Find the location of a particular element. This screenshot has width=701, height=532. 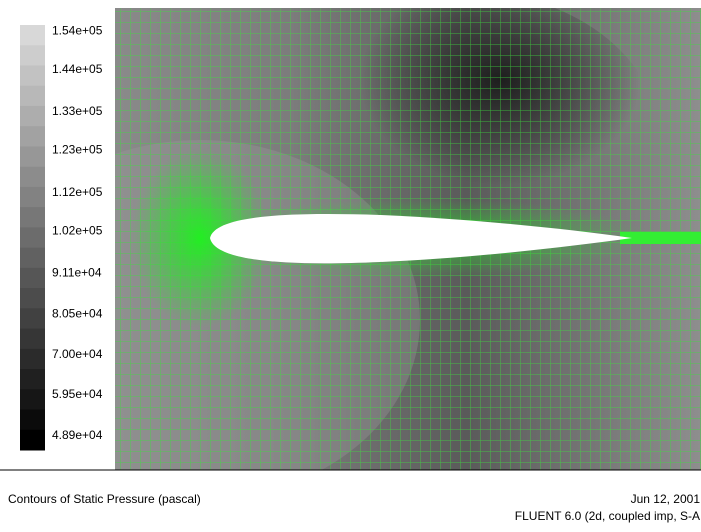

date: Jun 12, 2001 is located at coordinates (666, 499).